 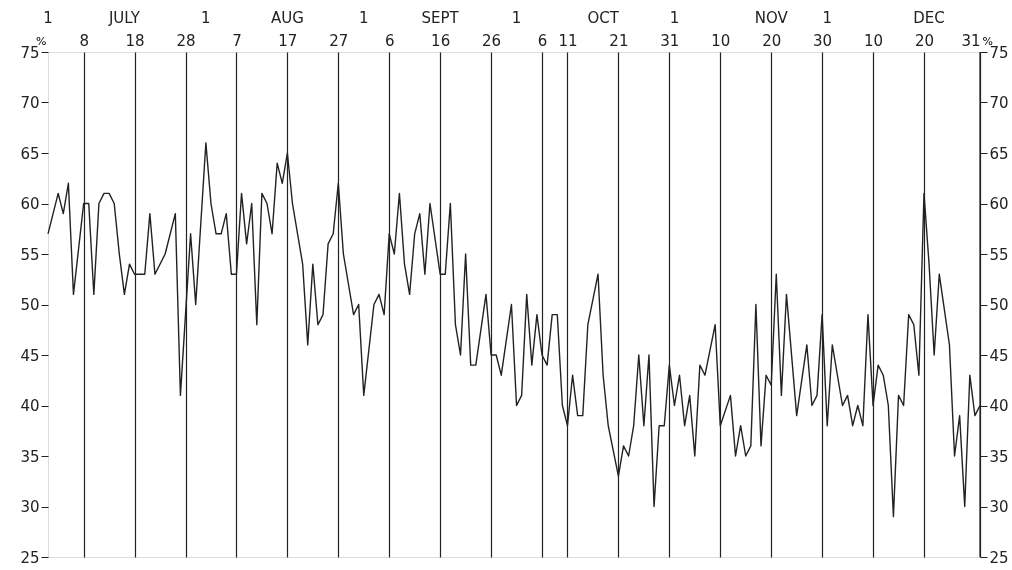 I want to click on y-tick-label: 65, so click(x=30, y=153).